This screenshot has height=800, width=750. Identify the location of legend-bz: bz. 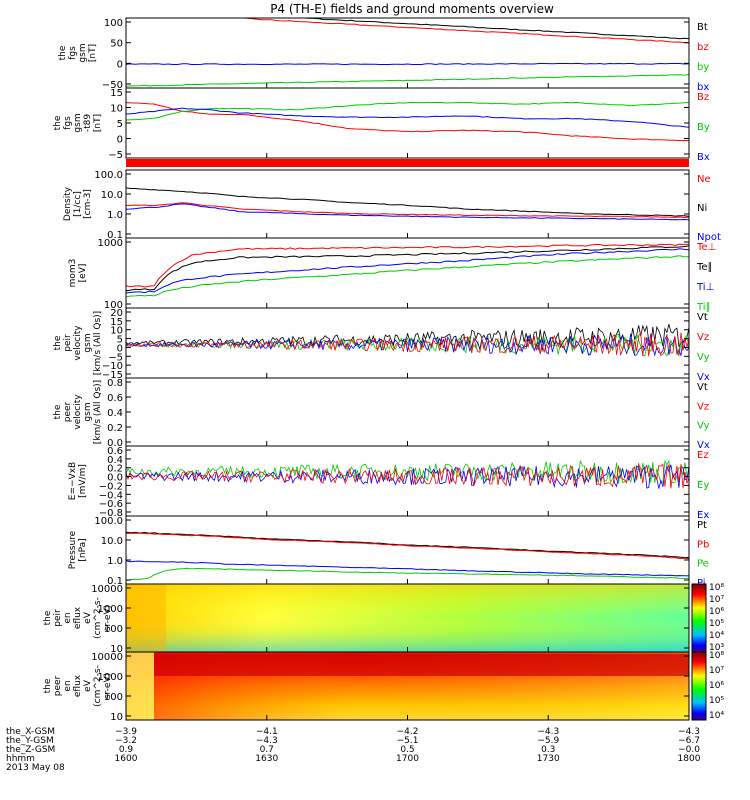
(703, 47).